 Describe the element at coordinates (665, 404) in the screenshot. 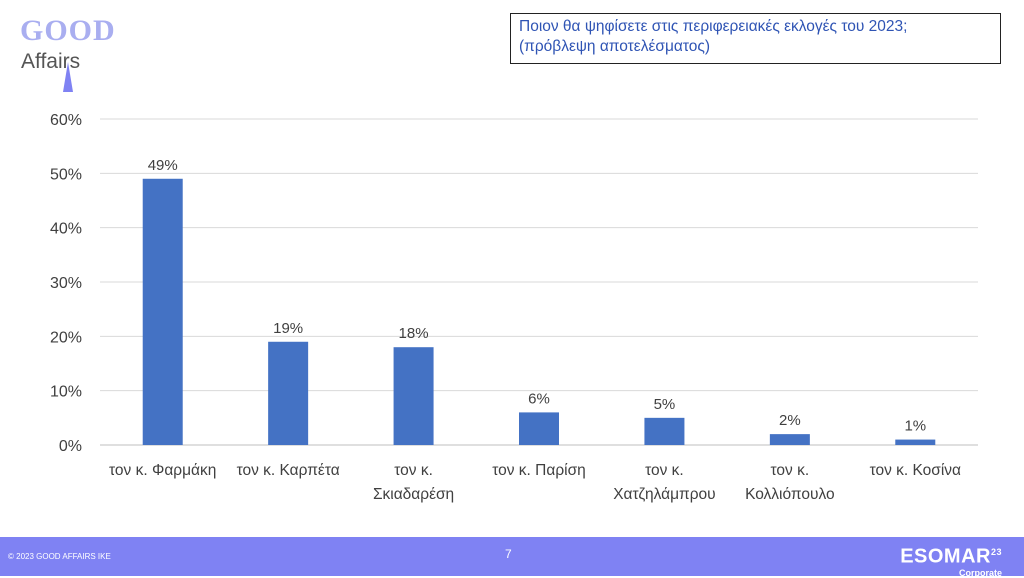

I see `data-label: 5%` at that location.